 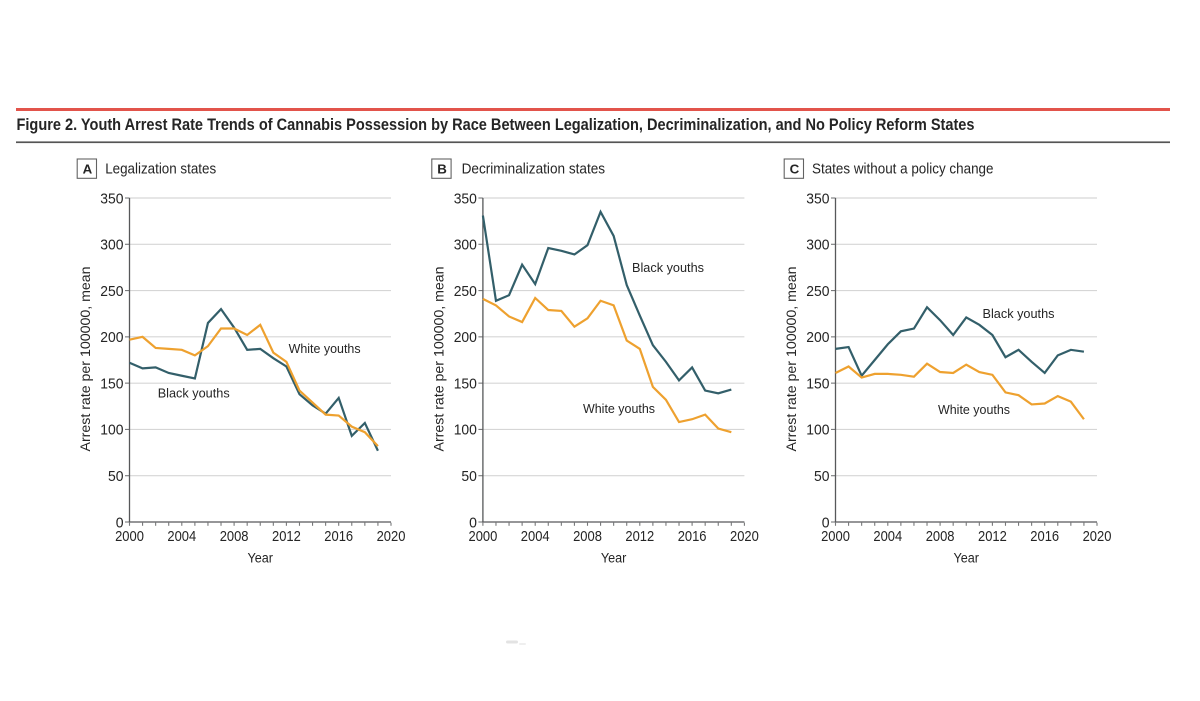 I want to click on svg-text: B, so click(x=442, y=169).